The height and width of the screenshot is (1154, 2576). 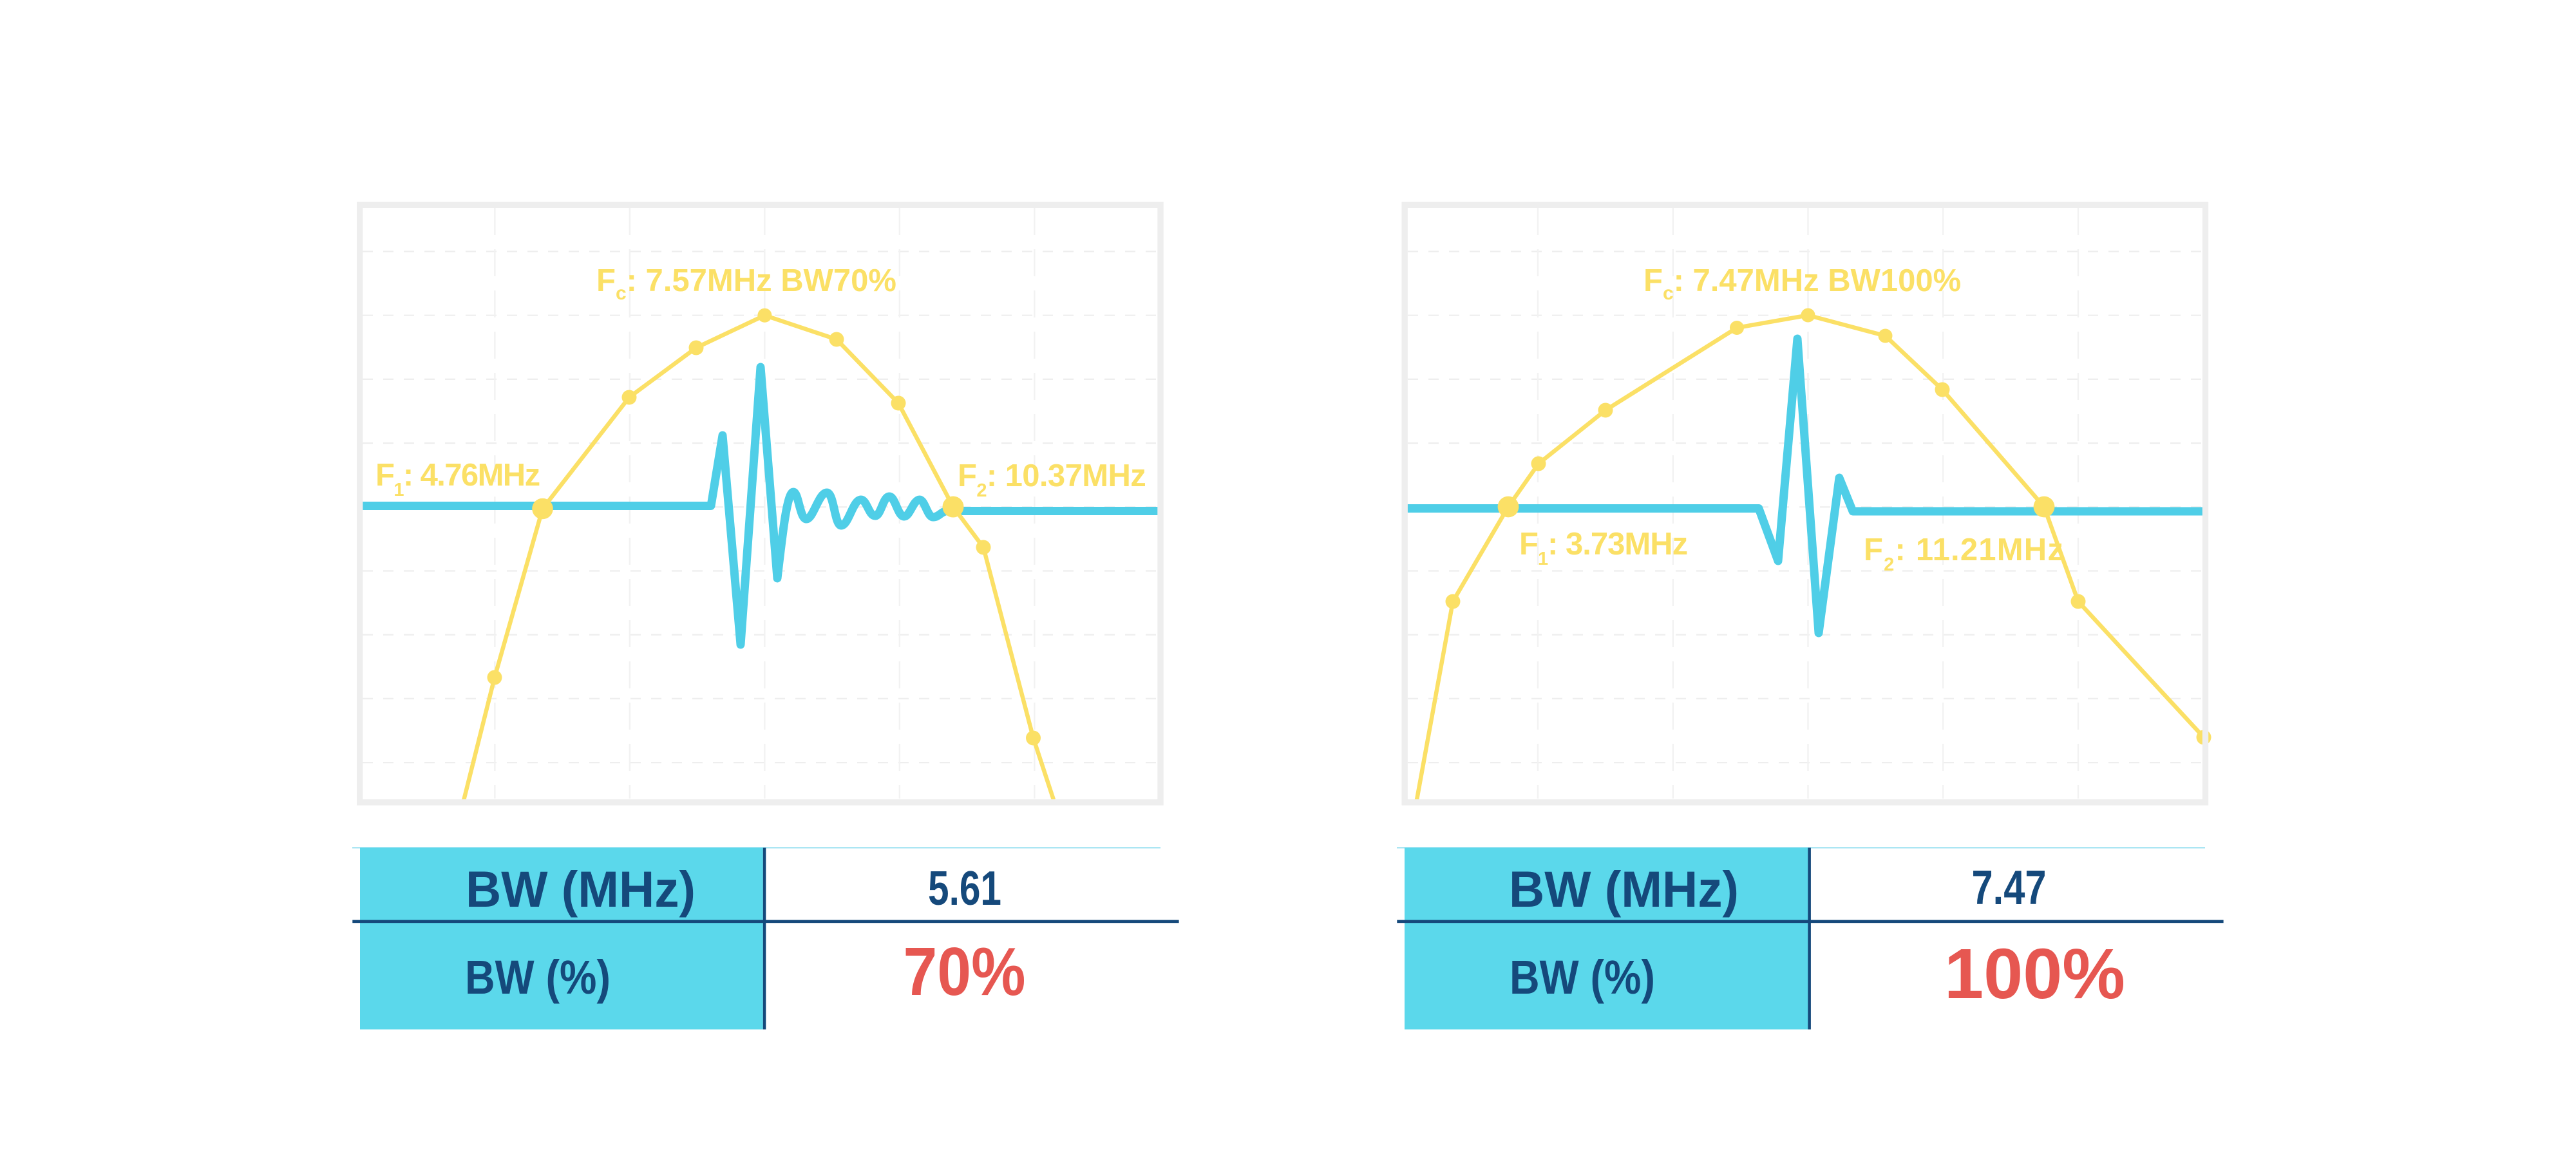 What do you see at coordinates (1052, 480) in the screenshot?
I see `svg-text: F2: 10.37MHz` at bounding box center [1052, 480].